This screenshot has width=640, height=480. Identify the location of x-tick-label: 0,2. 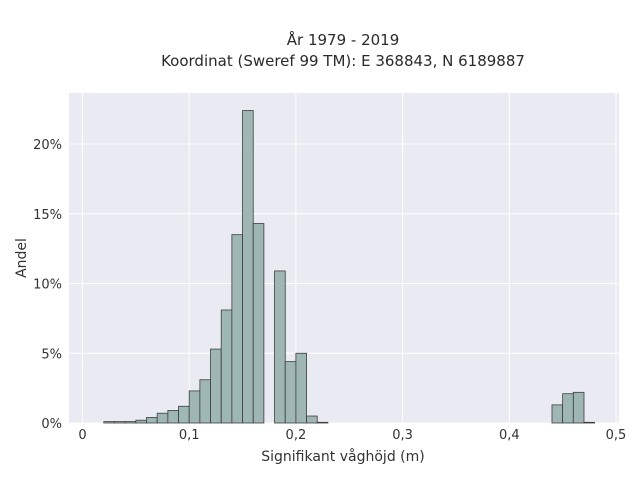
(296, 435).